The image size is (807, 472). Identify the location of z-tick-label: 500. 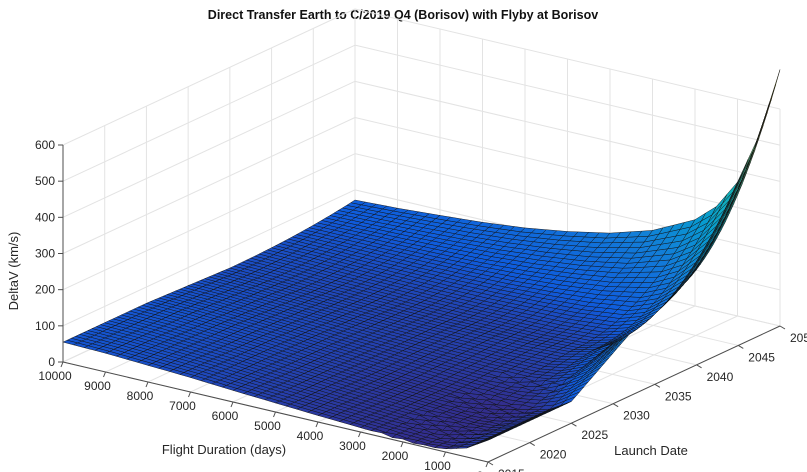
(45, 181).